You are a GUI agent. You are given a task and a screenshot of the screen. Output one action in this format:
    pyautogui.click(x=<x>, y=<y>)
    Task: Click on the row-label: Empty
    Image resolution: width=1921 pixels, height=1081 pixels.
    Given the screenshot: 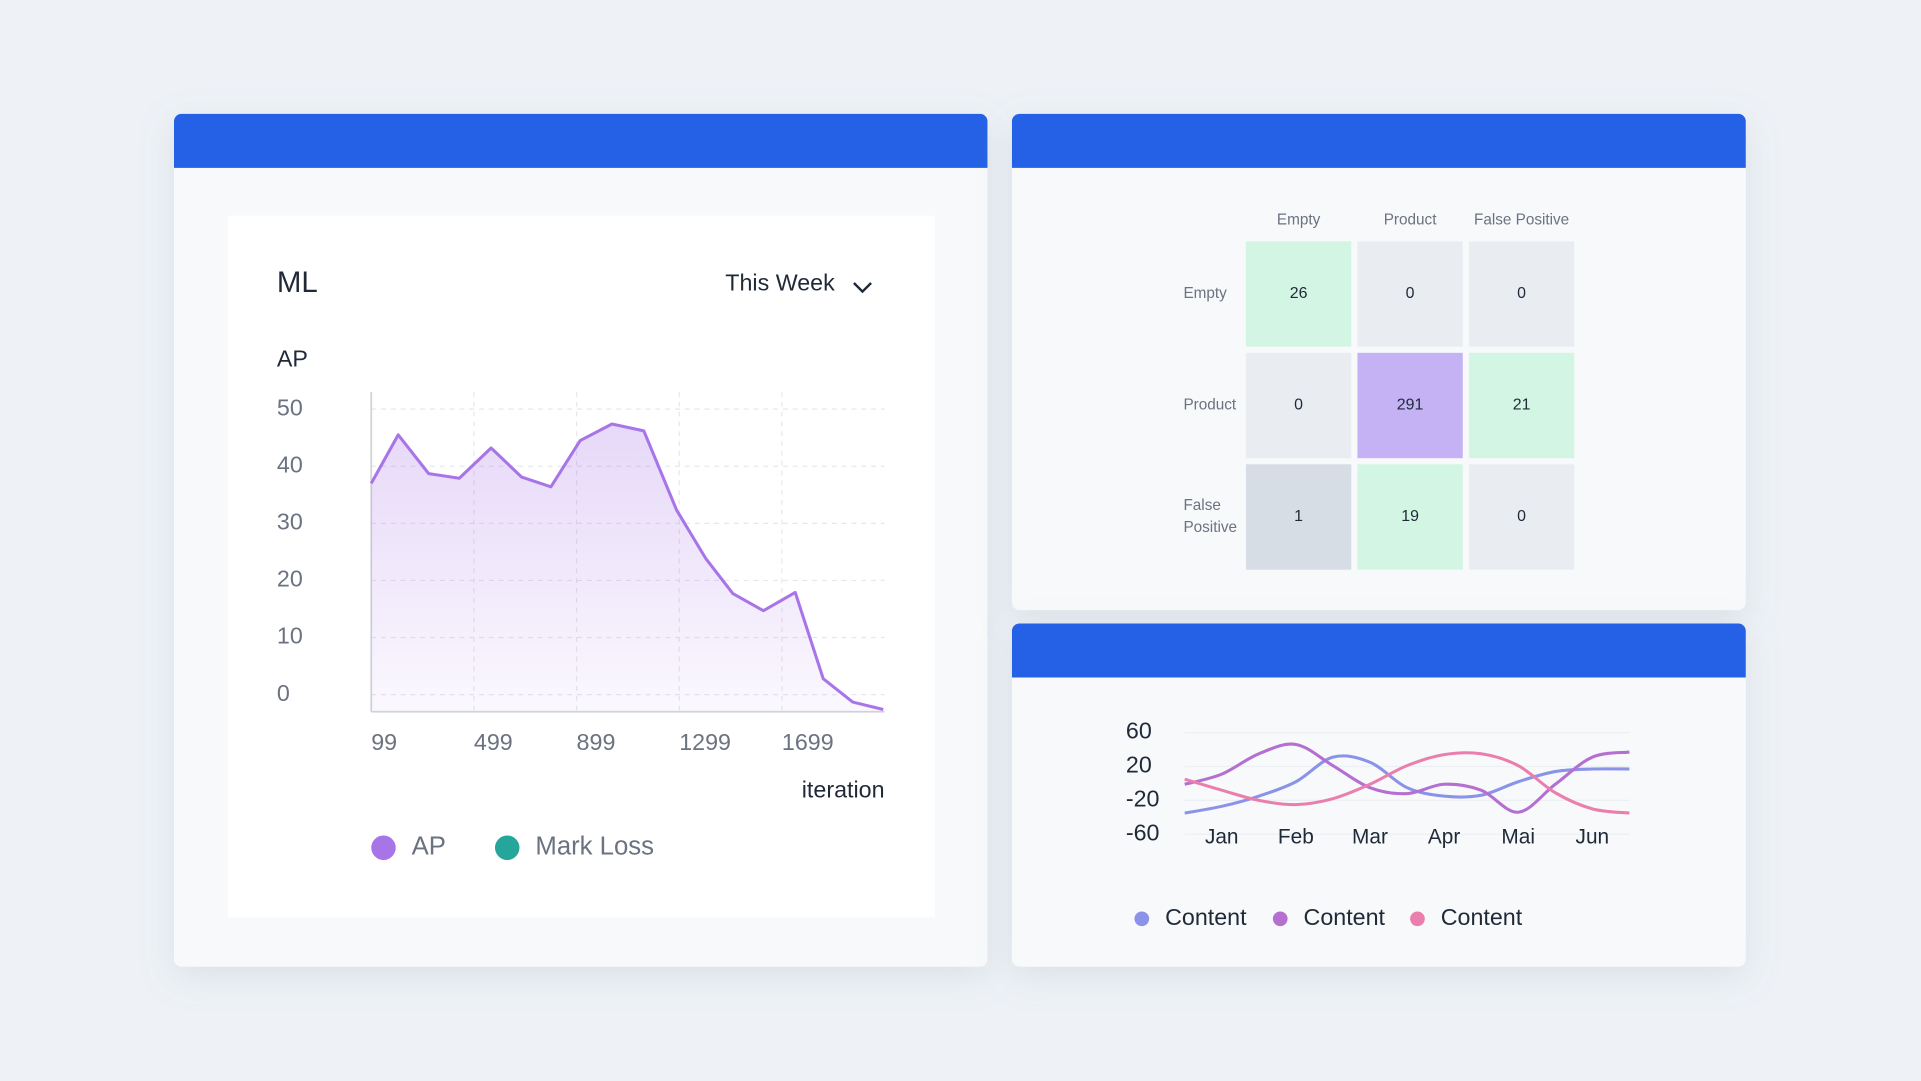 What is the action you would take?
    pyautogui.click(x=1205, y=293)
    